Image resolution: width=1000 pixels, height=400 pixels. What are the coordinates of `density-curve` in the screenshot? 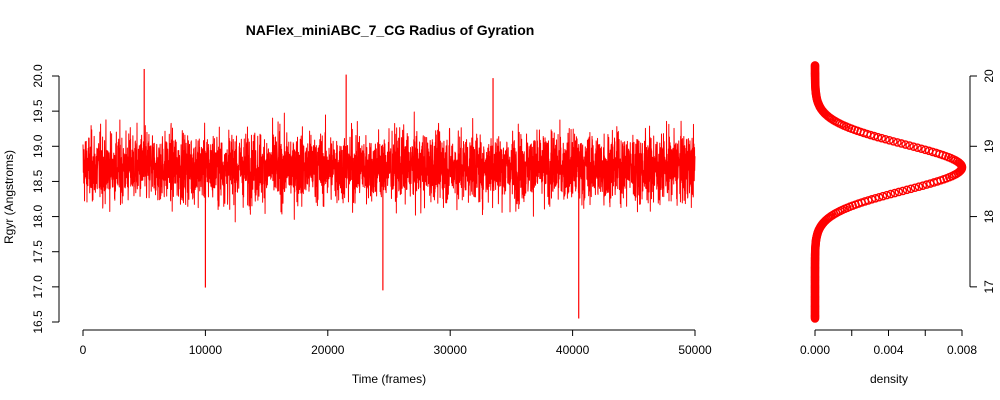 It's located at (888, 192).